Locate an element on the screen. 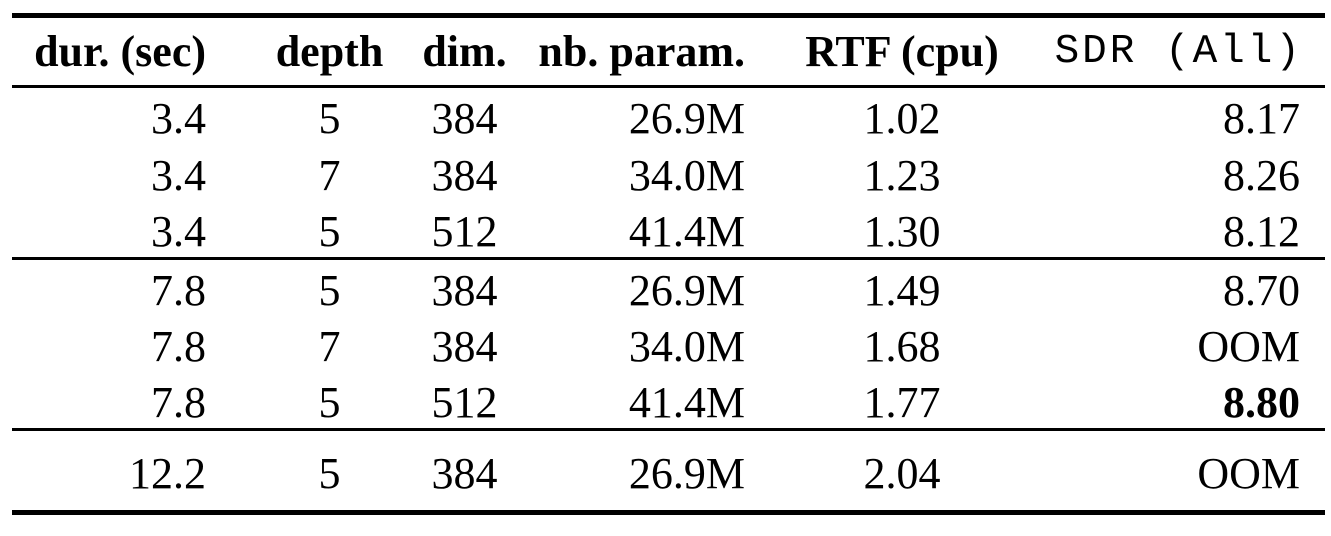 The width and height of the screenshot is (1331, 536). cell-rtf-cpu: 1.68 is located at coordinates (902, 346).